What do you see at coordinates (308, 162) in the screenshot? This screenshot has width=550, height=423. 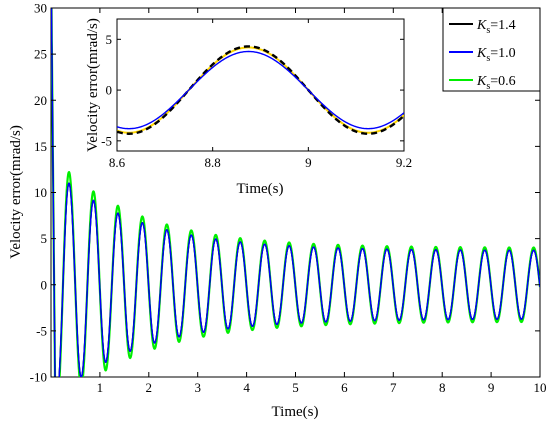 I see `inset-x-tick-label: 9` at bounding box center [308, 162].